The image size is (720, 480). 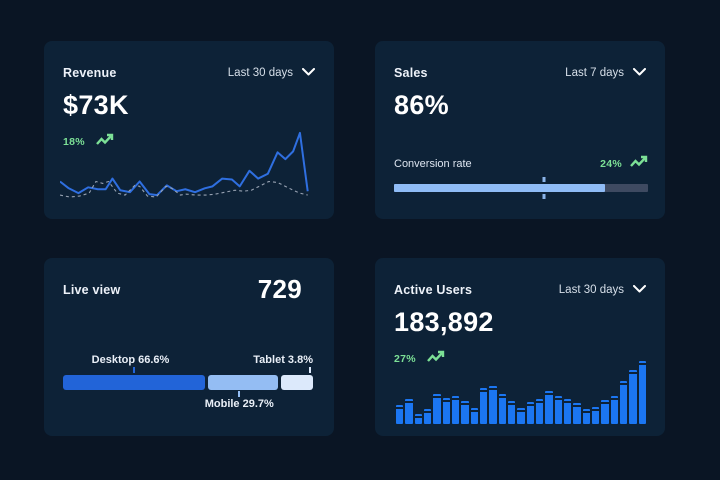 What do you see at coordinates (74, 142) in the screenshot?
I see `revenue-change: 18%` at bounding box center [74, 142].